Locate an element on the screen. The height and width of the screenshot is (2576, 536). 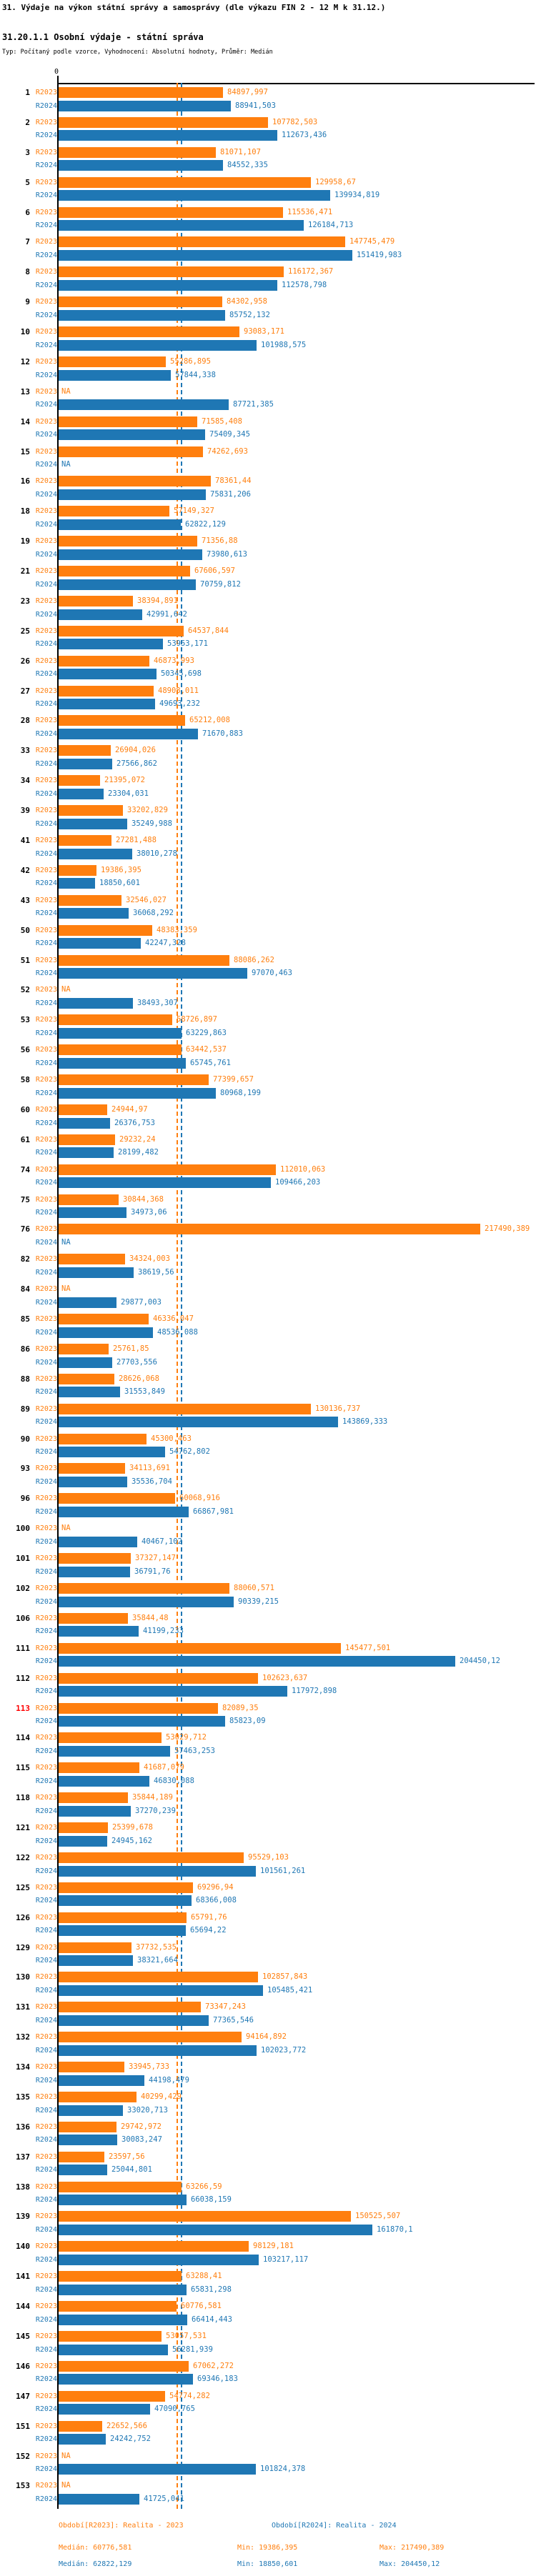
row-number: 25 is located at coordinates (25, 631).